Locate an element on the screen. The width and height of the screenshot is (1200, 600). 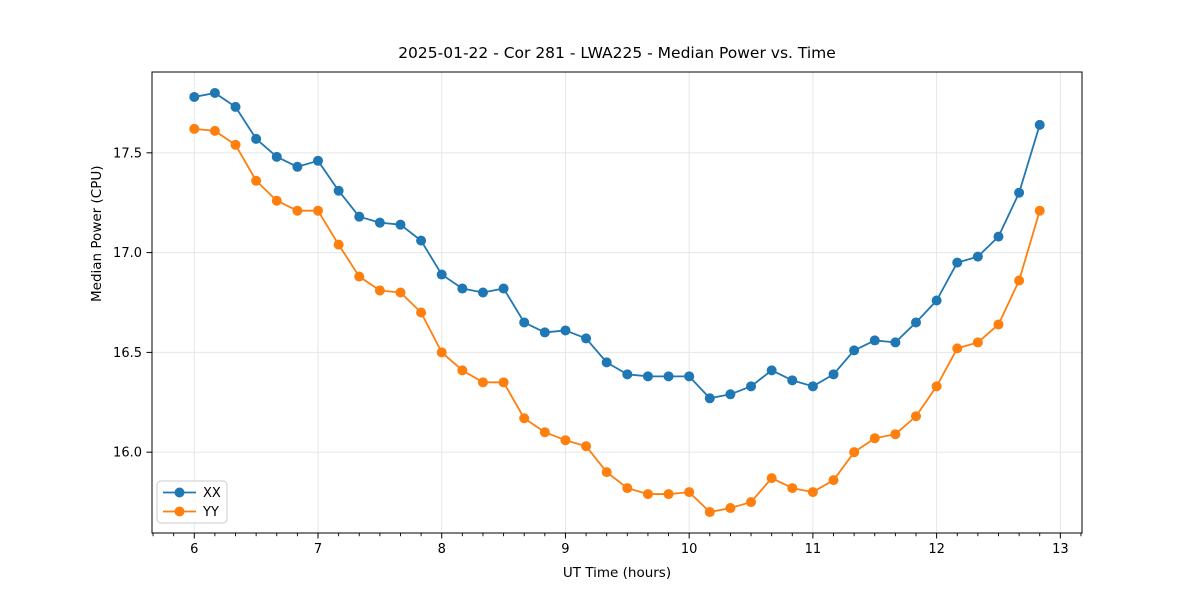
x-tick-label: 8 is located at coordinates (442, 549).